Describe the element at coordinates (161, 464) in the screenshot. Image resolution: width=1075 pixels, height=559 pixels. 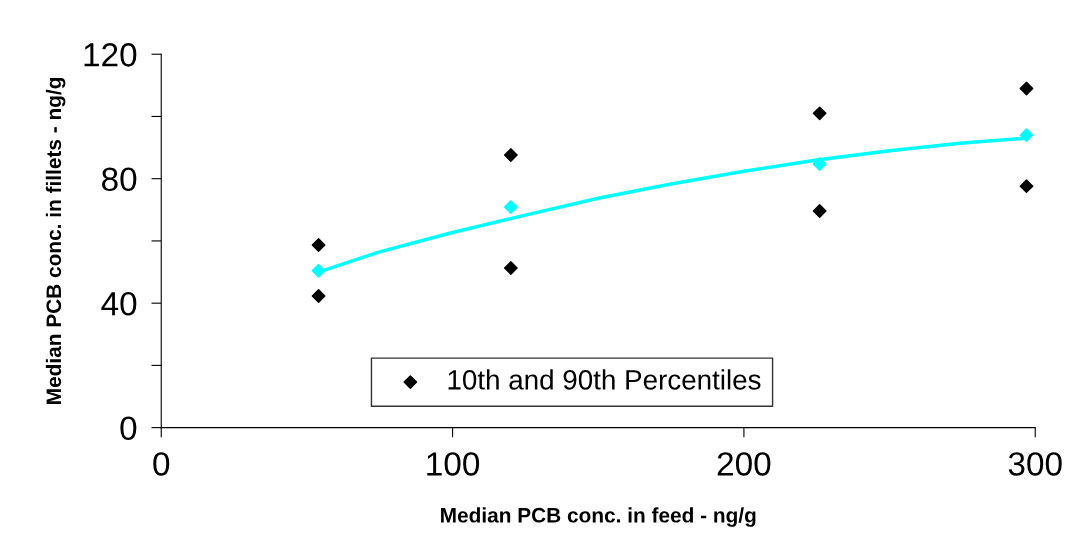
I see `x-tick-label: 0` at that location.